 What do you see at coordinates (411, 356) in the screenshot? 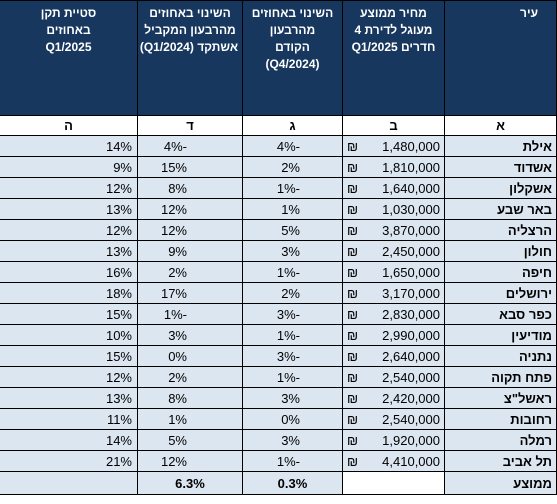
I see `price-value: 2,640,000` at bounding box center [411, 356].